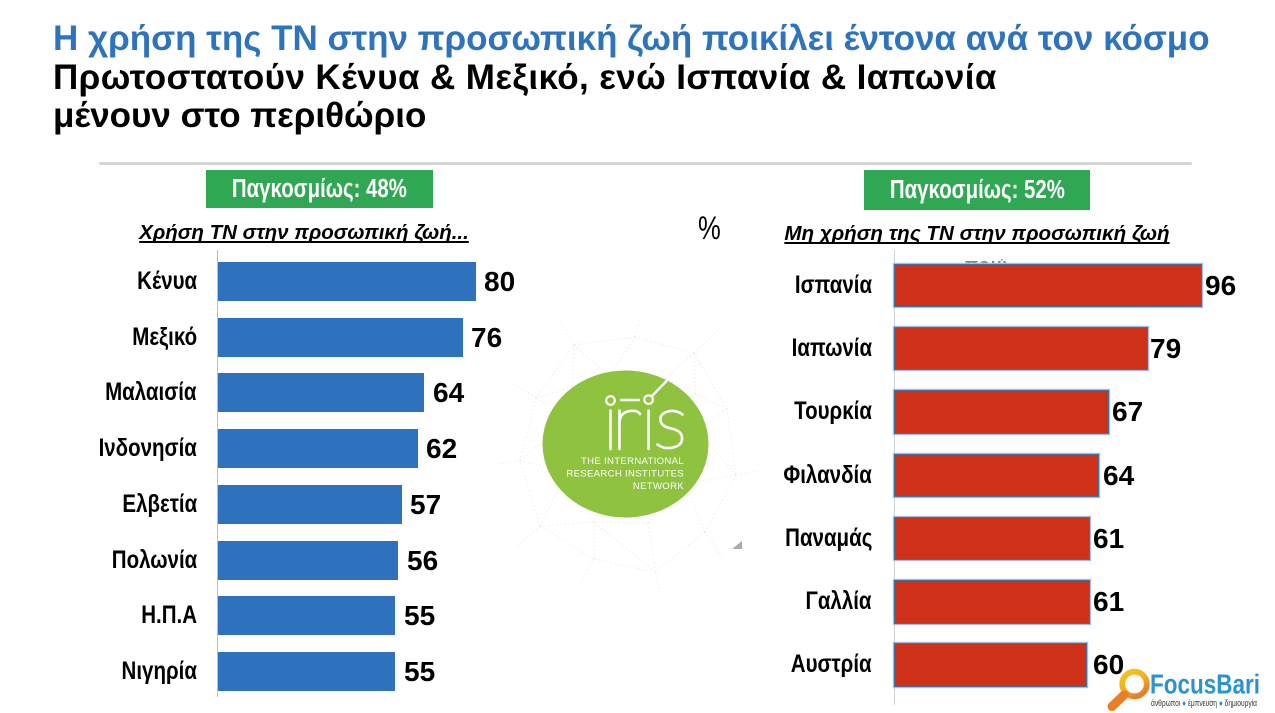 This screenshot has width=1275, height=713. I want to click on svg-text: THE INTERNATIONAL, so click(632, 461).